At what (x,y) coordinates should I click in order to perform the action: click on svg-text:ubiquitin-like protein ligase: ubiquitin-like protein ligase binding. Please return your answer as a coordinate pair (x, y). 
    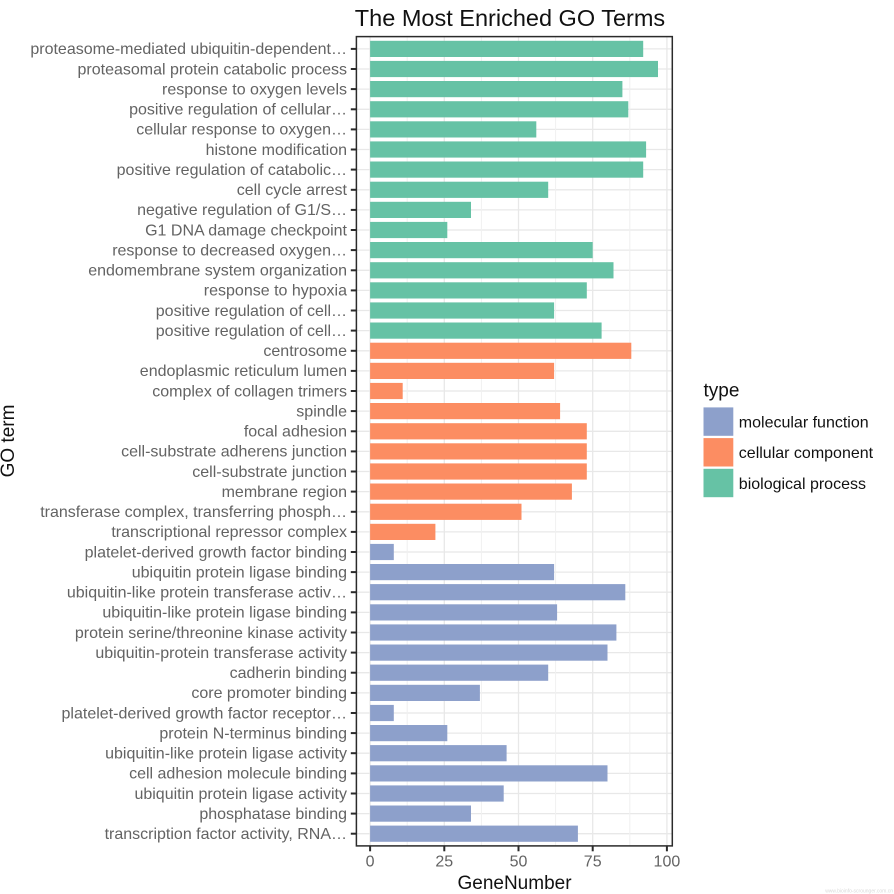
    Looking at the image, I should click on (224, 613).